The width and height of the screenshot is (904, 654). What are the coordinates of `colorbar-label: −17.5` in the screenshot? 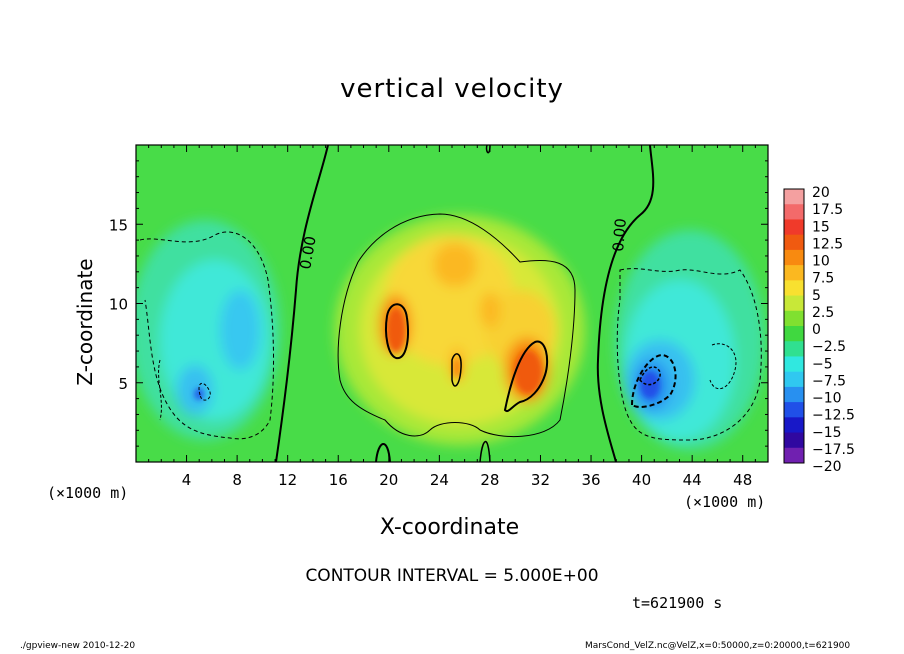 It's located at (833, 450).